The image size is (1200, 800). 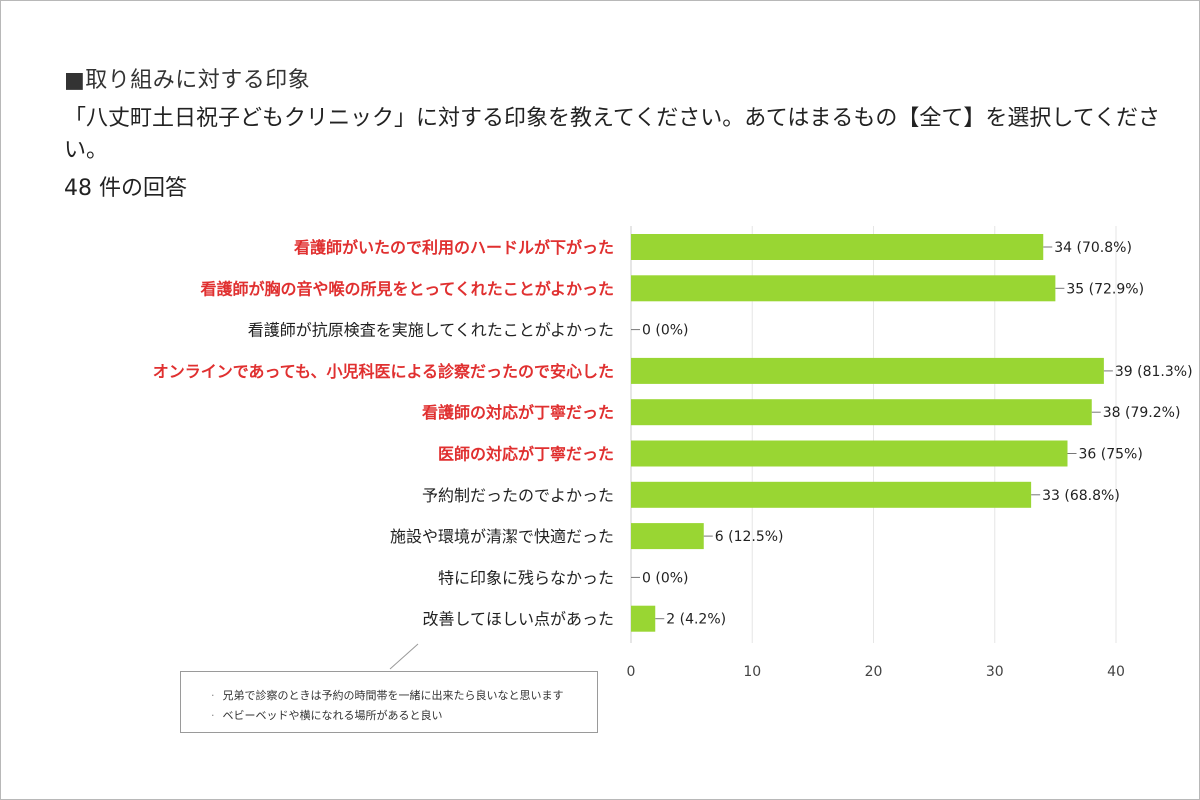 I want to click on value-label: 34 (70.8%), so click(x=1093, y=248).